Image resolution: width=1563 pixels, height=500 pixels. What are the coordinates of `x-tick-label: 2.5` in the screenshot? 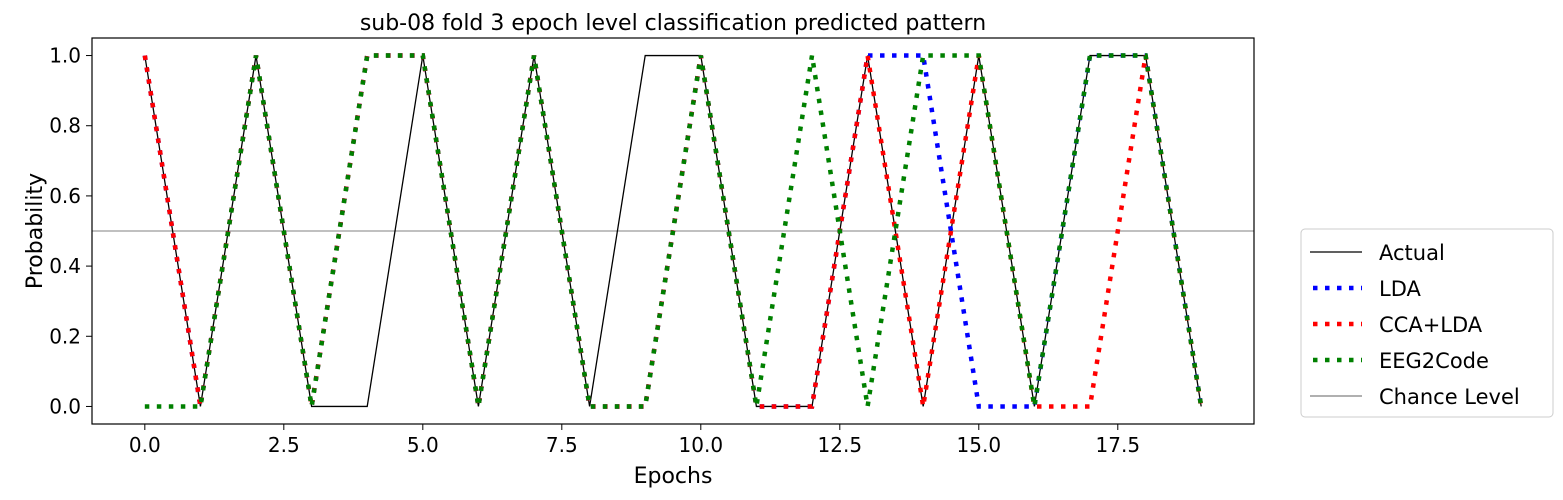 It's located at (284, 445).